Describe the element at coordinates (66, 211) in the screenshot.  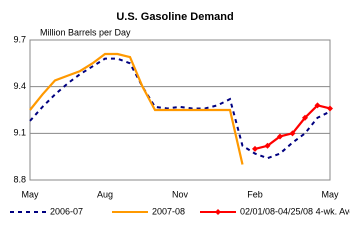
I see `legend-label: 2006-07` at that location.